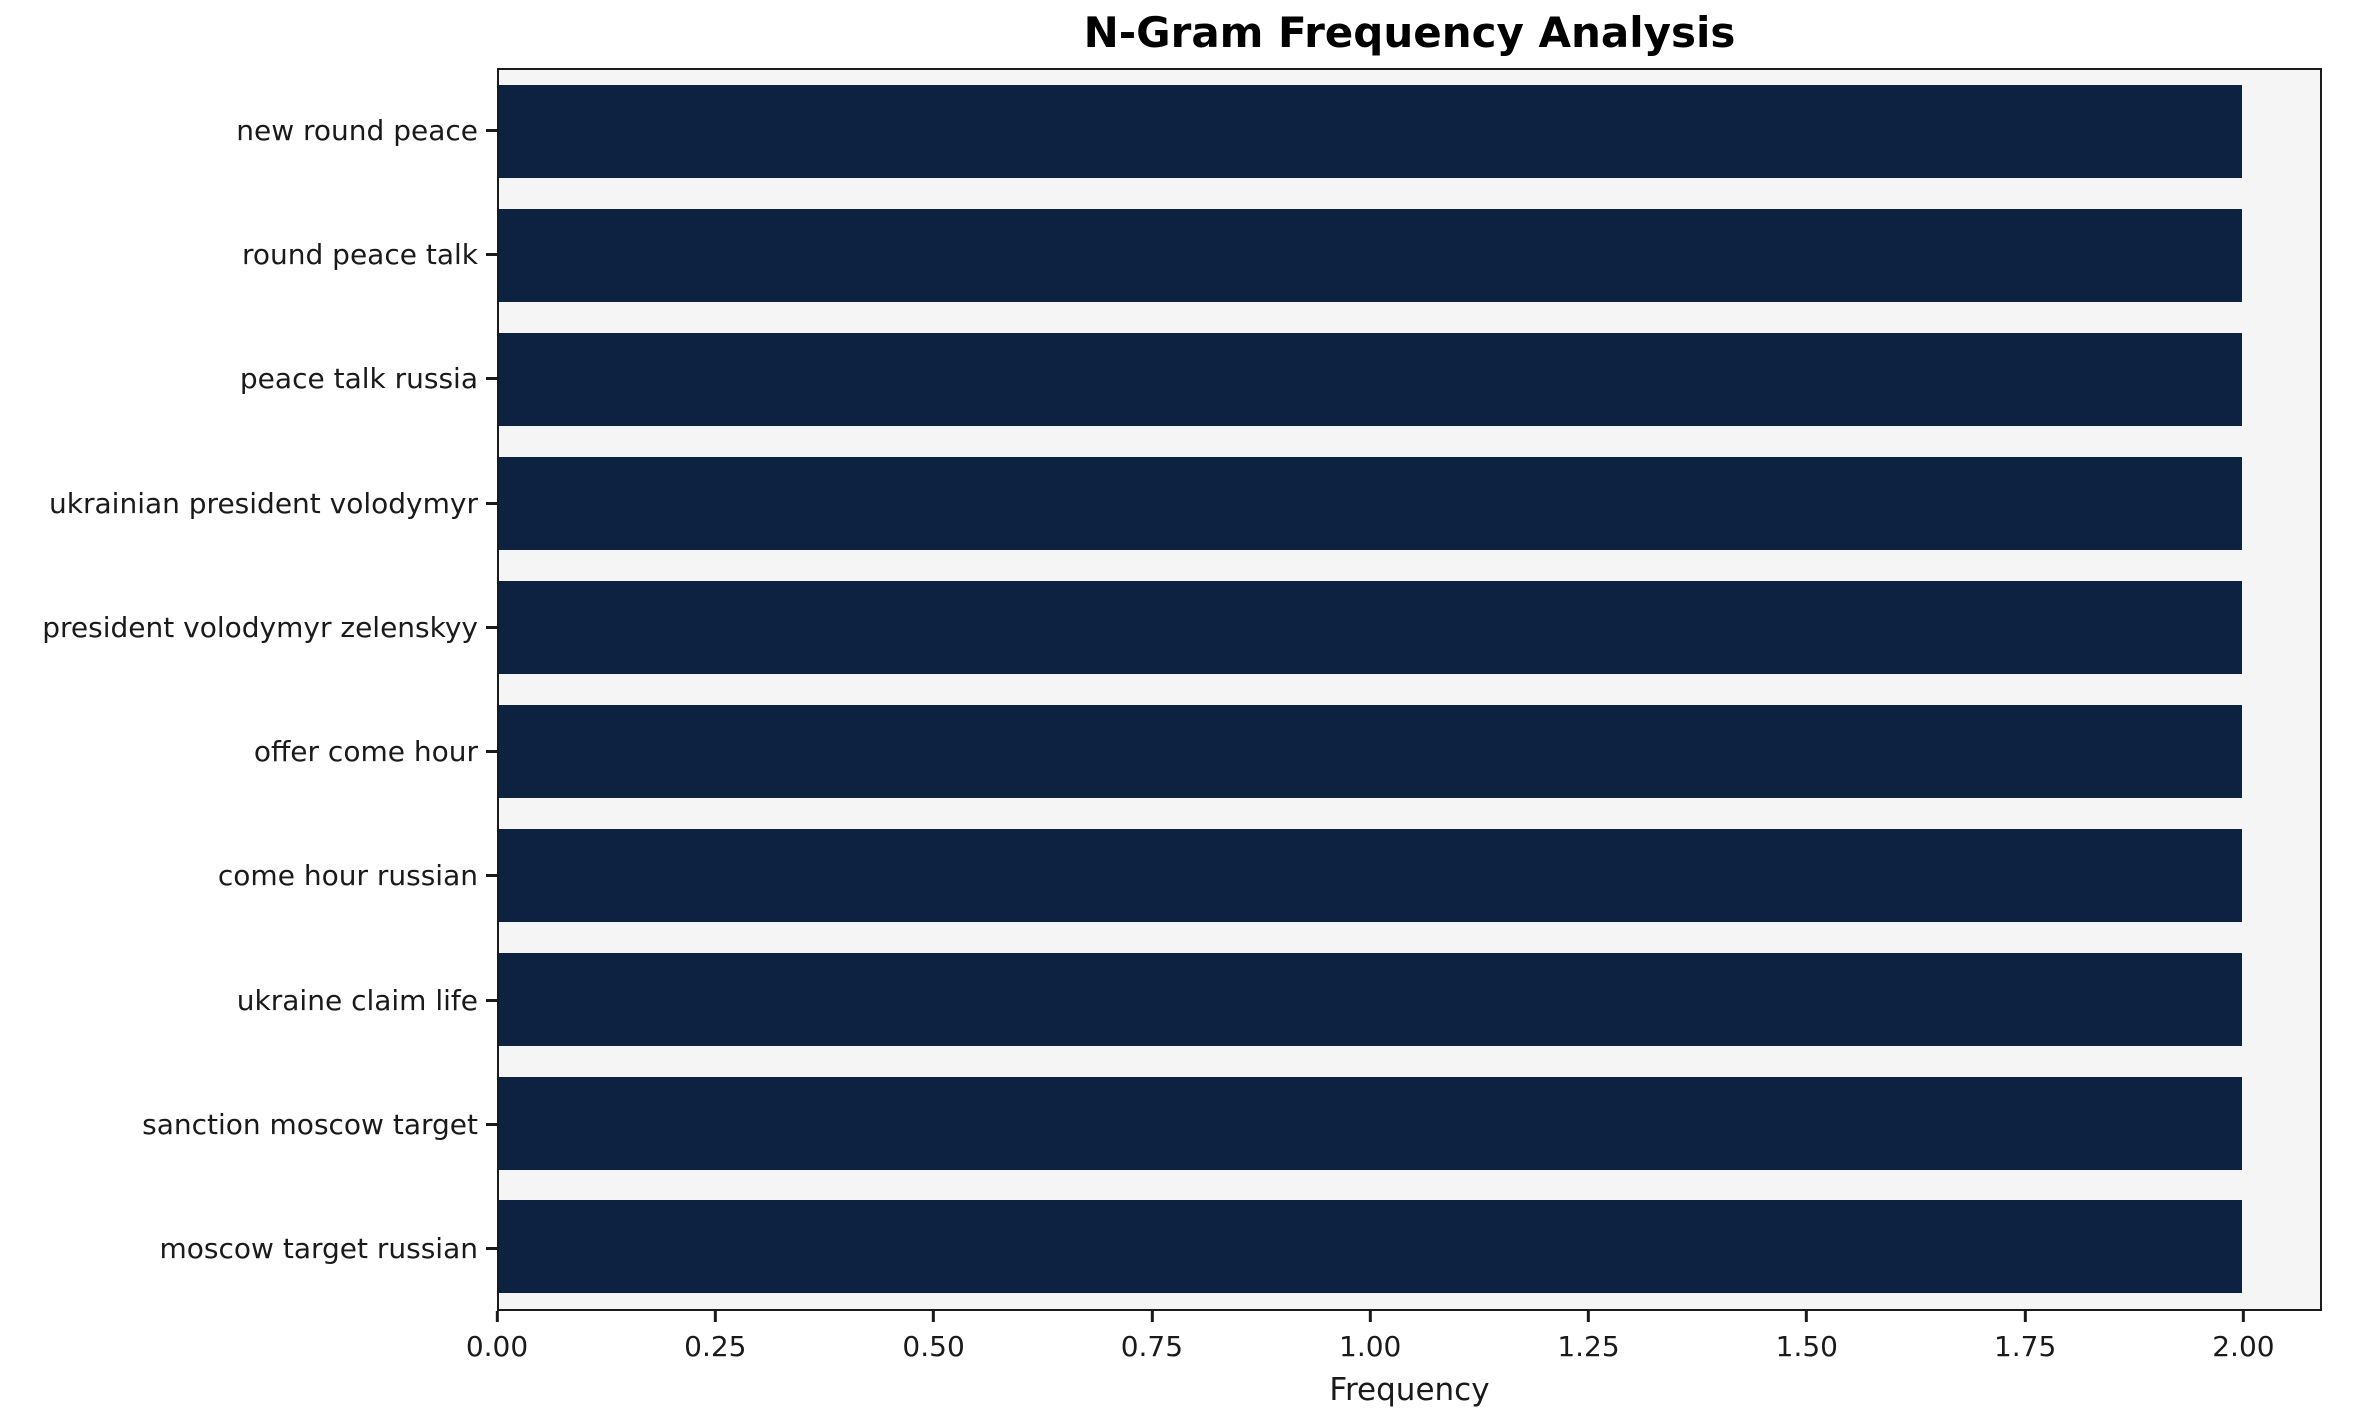 This screenshot has height=1414, width=2373. I want to click on x-tick: 1.00, so click(1370, 1337).